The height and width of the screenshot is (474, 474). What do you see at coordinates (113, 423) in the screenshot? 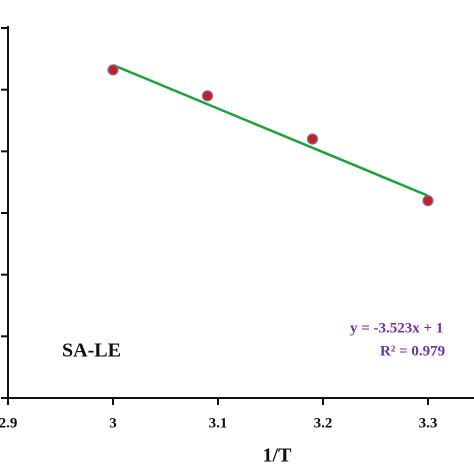
I see `x-tick-label: 3` at bounding box center [113, 423].